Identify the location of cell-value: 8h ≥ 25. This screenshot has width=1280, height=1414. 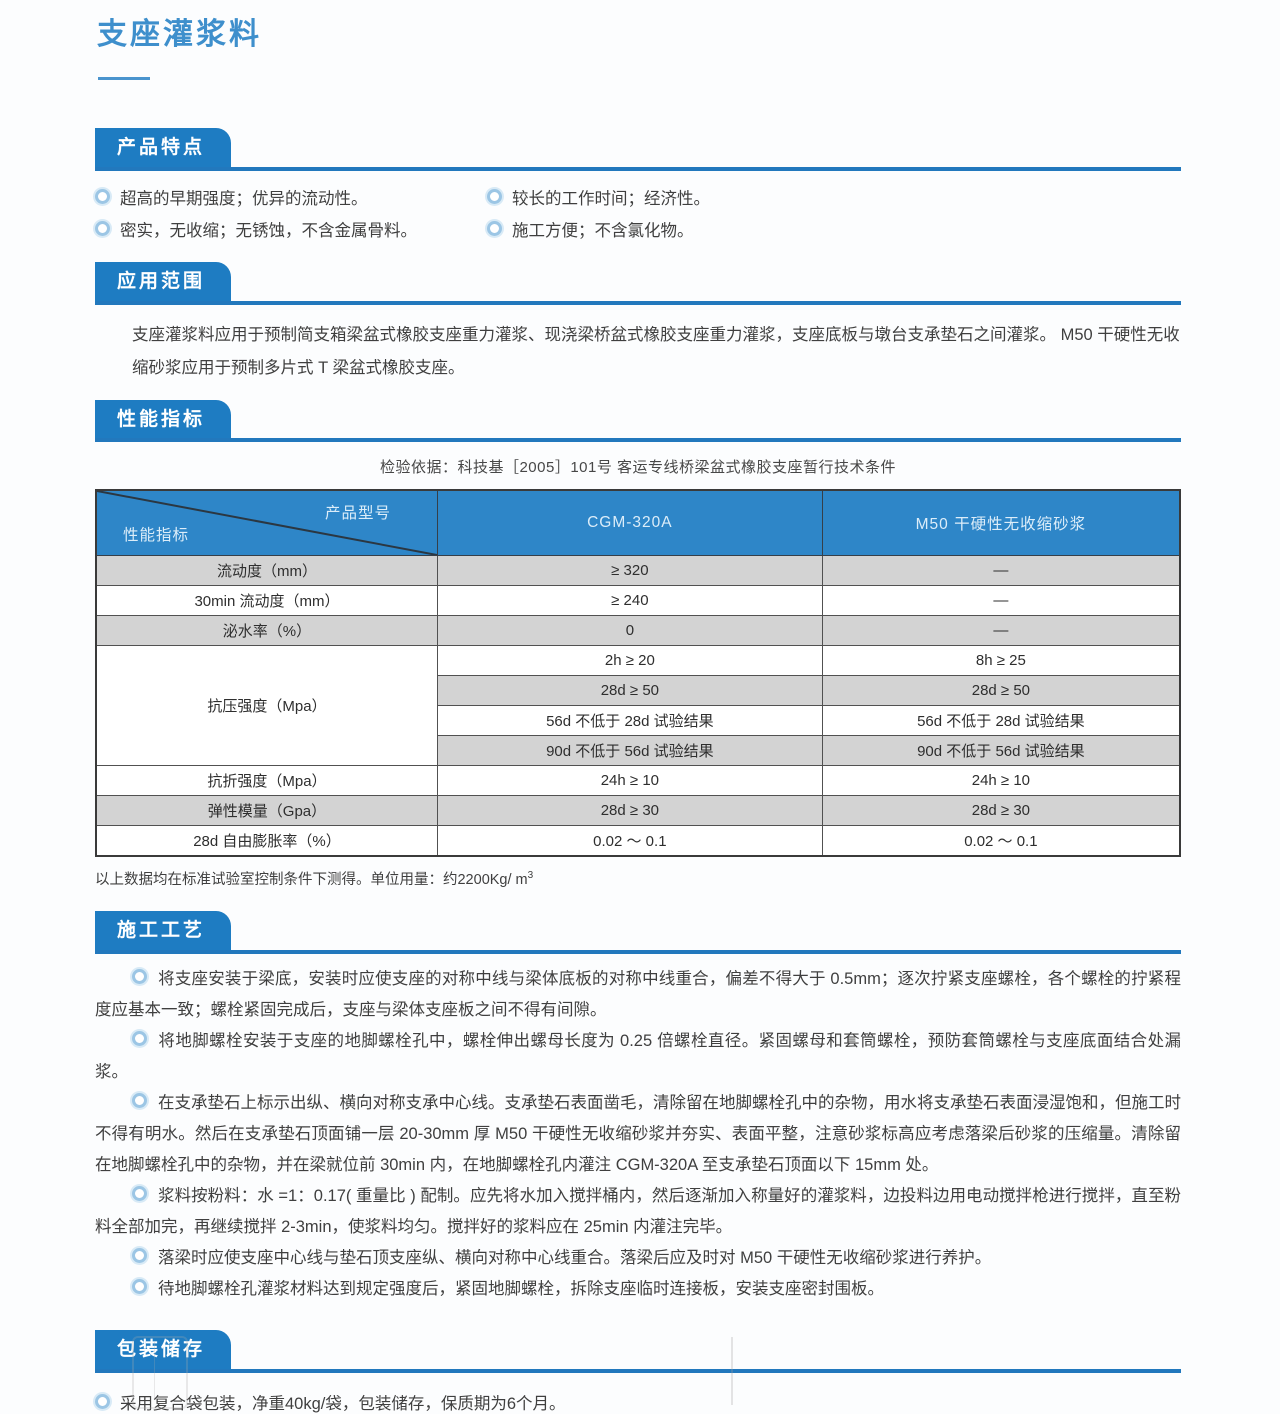
(1001, 661).